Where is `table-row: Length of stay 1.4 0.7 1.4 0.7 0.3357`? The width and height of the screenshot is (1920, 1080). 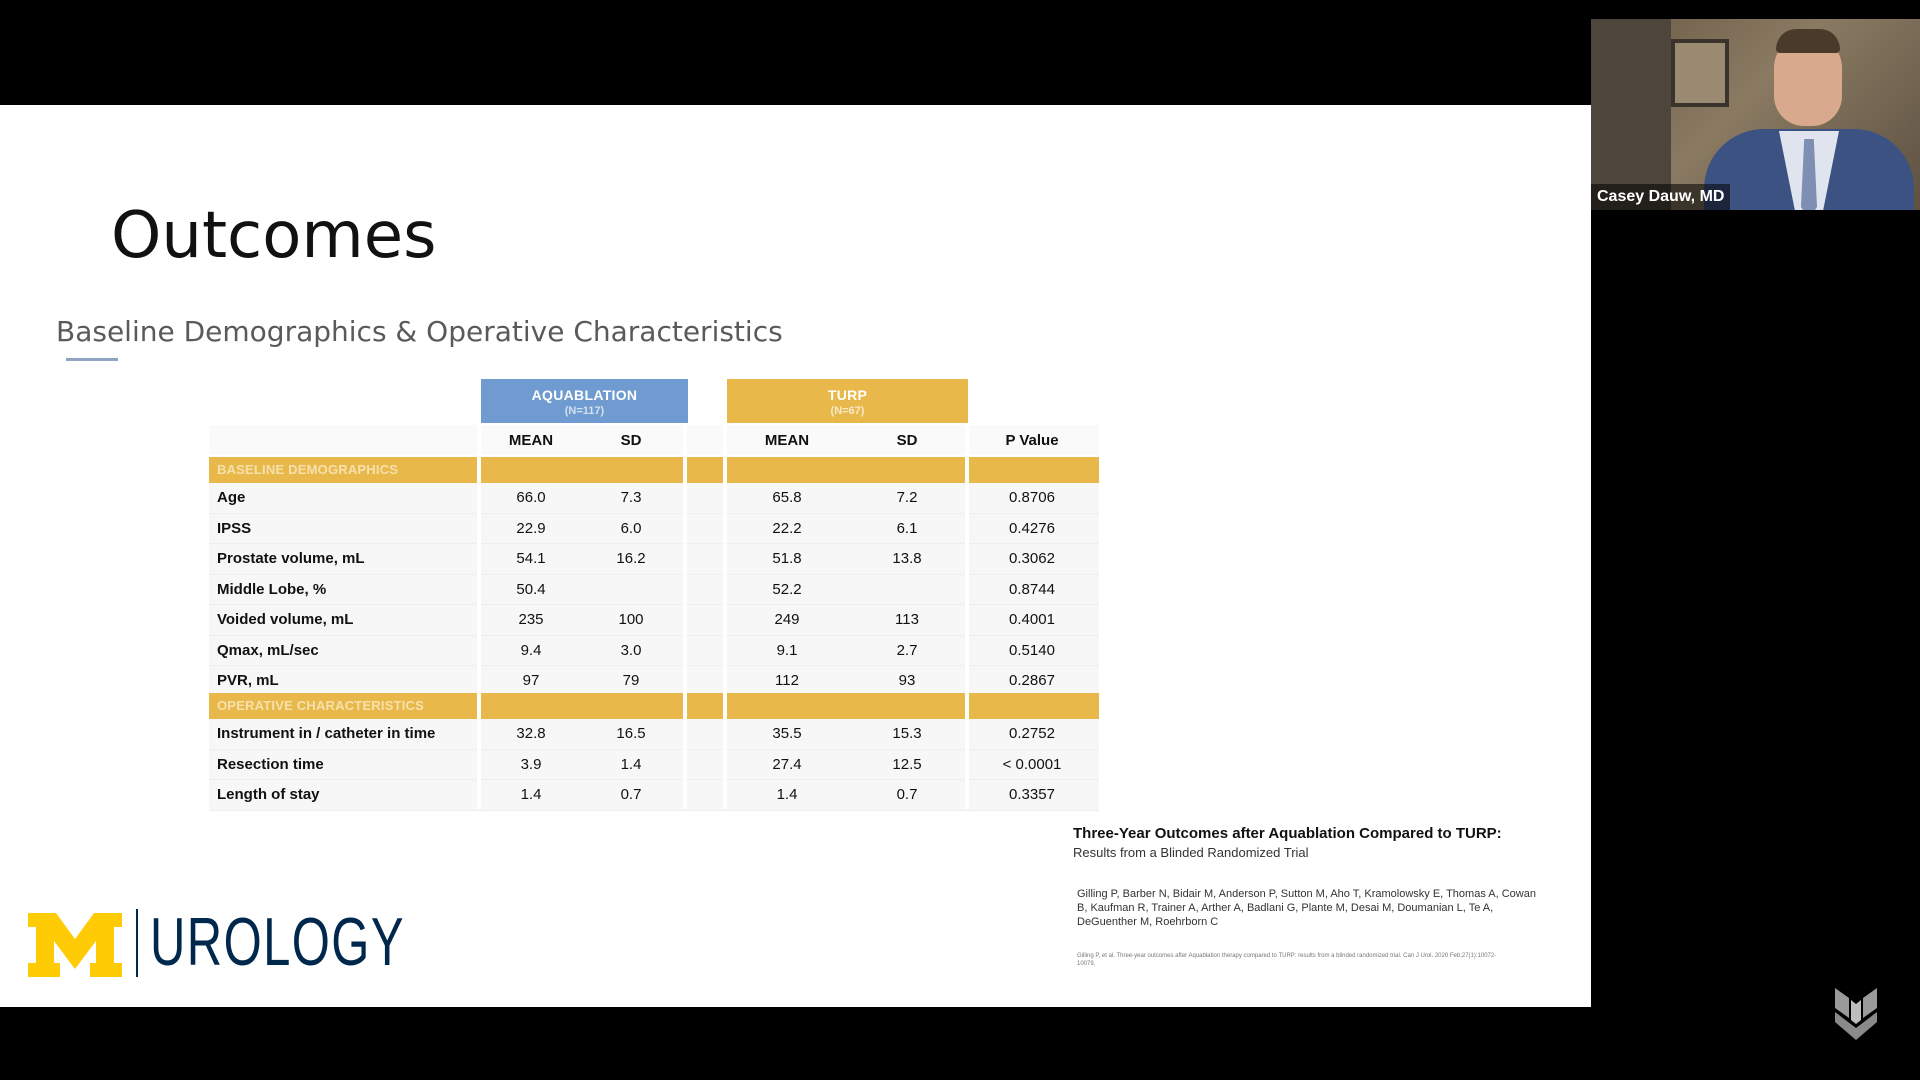 table-row: Length of stay 1.4 0.7 1.4 0.7 0.3357 is located at coordinates (654, 795).